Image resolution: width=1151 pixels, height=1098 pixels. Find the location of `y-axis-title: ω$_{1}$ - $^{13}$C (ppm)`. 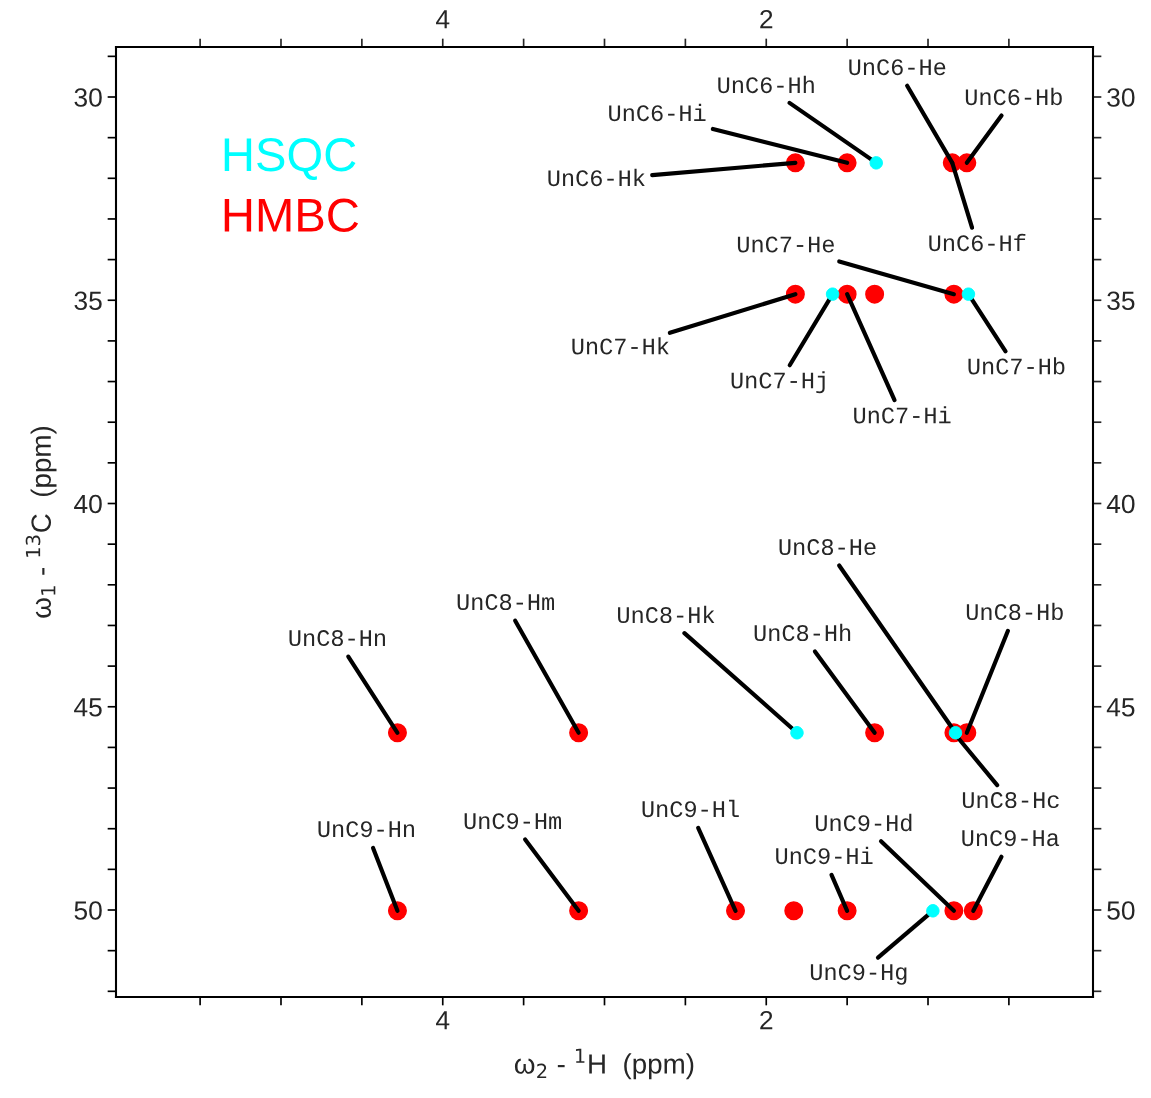

y-axis-title: ω$_{1}$ - $^{13}$C (ppm) is located at coordinates (41, 522).